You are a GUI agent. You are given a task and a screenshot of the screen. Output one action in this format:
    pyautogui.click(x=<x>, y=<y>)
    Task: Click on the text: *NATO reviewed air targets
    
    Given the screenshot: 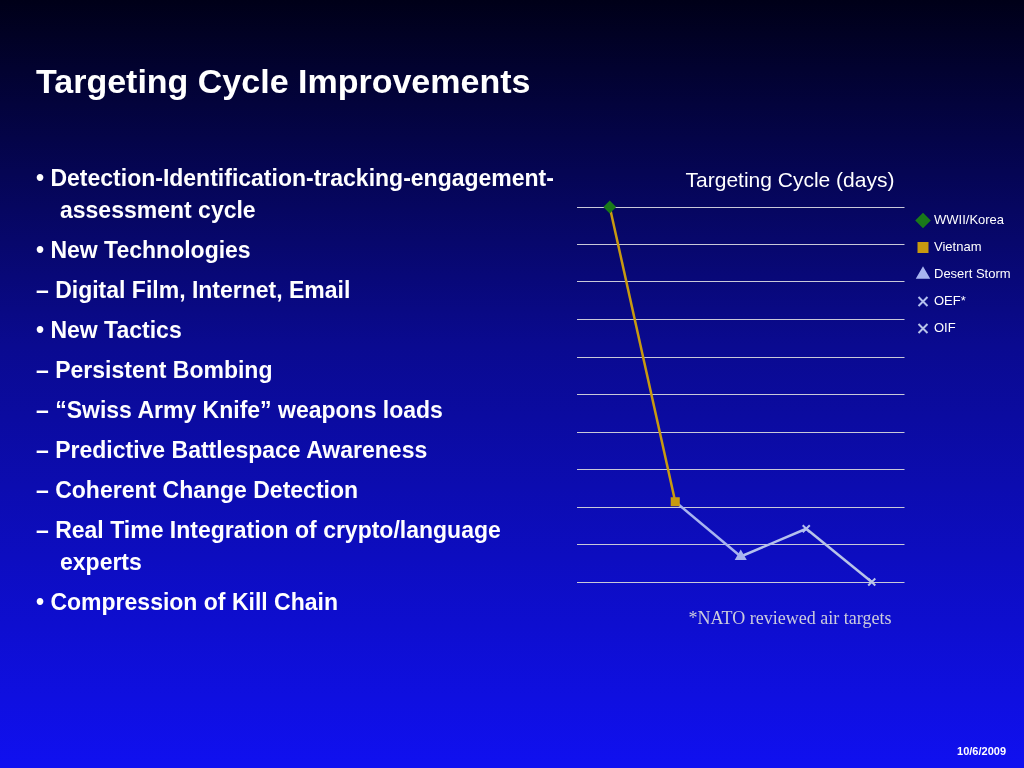 What is the action you would take?
    pyautogui.click(x=790, y=618)
    